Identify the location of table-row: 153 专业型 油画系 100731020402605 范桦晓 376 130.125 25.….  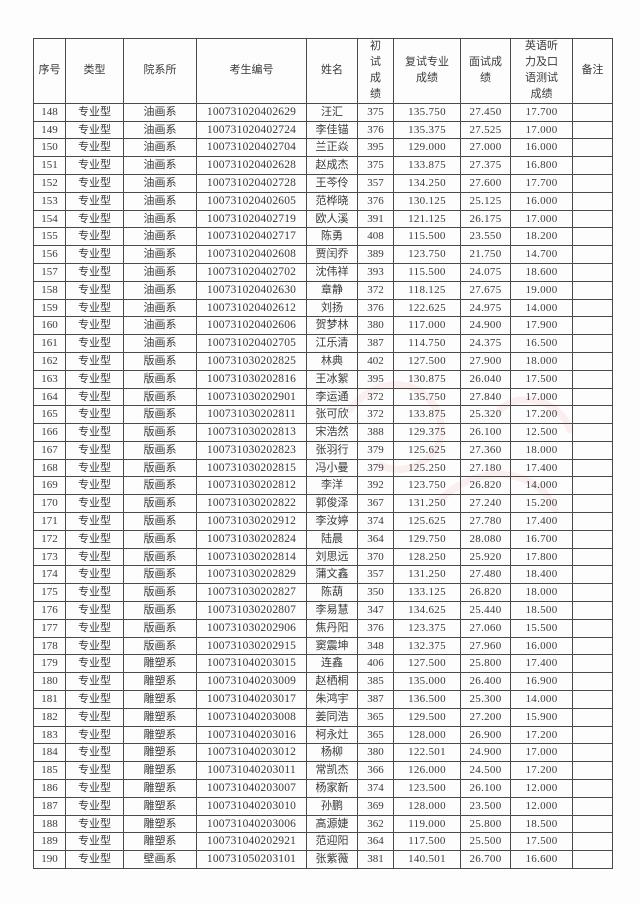
(323, 201).